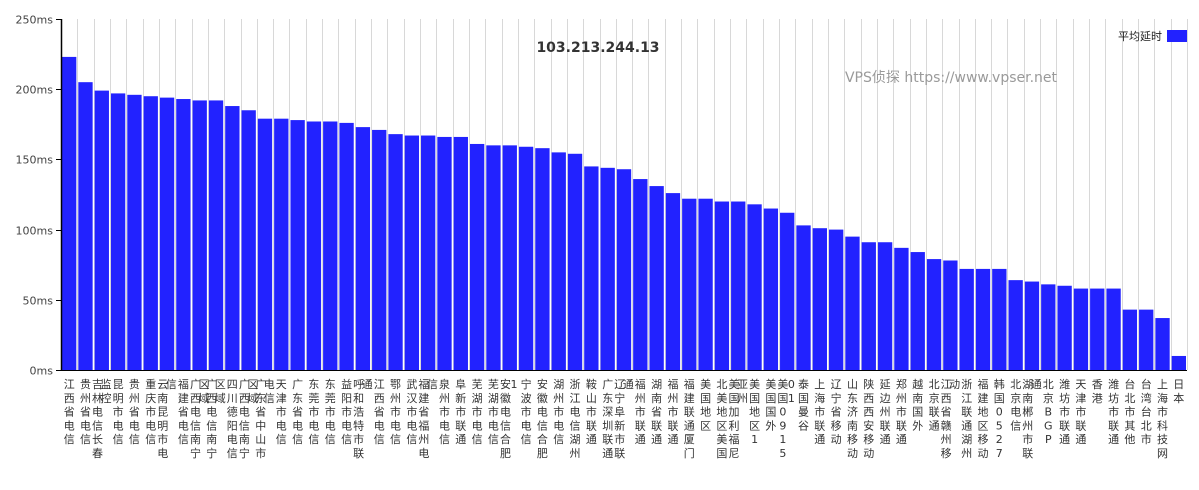 The height and width of the screenshot is (490, 1199). Describe the element at coordinates (803, 404) in the screenshot. I see `x-tick-label: 泰国曼谷` at that location.